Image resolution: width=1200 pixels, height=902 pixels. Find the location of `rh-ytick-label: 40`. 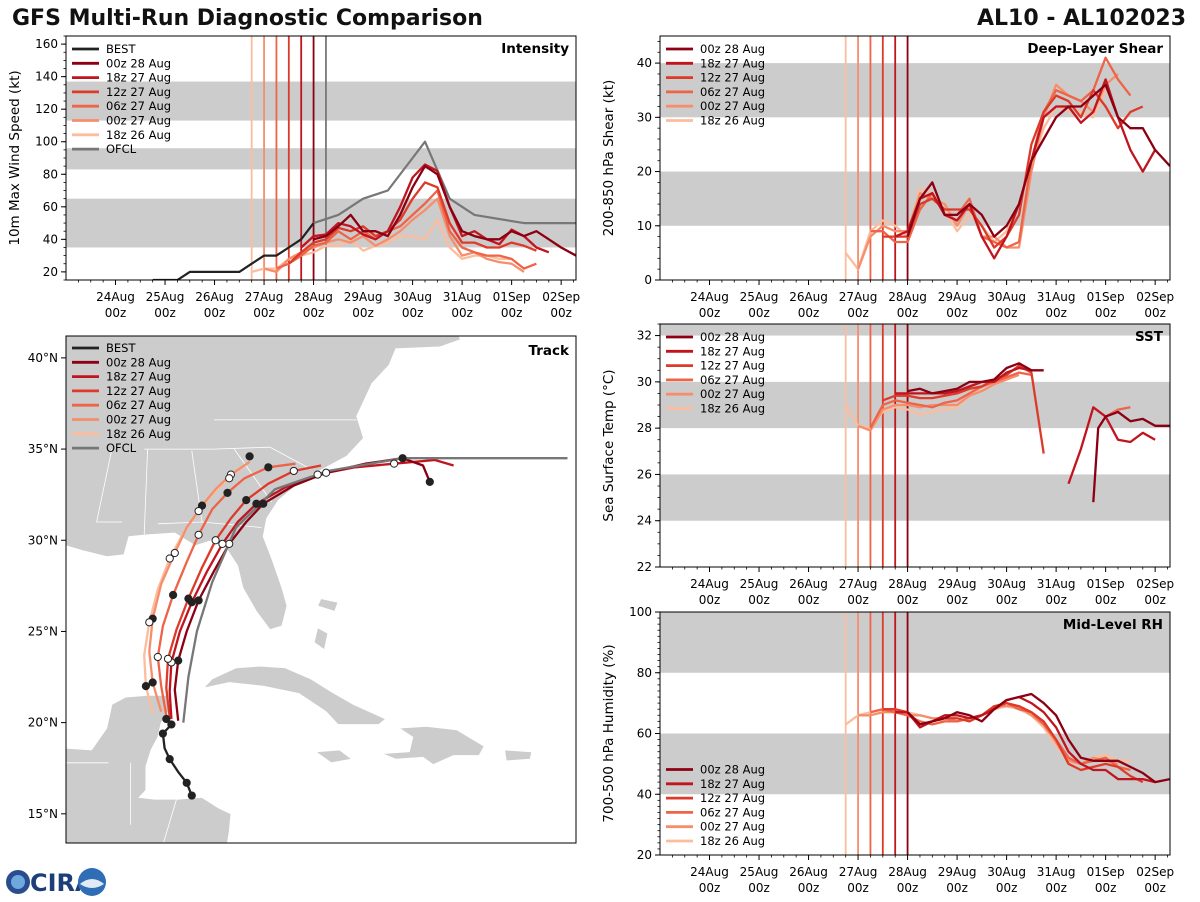

rh-ytick-label: 40 is located at coordinates (644, 794).